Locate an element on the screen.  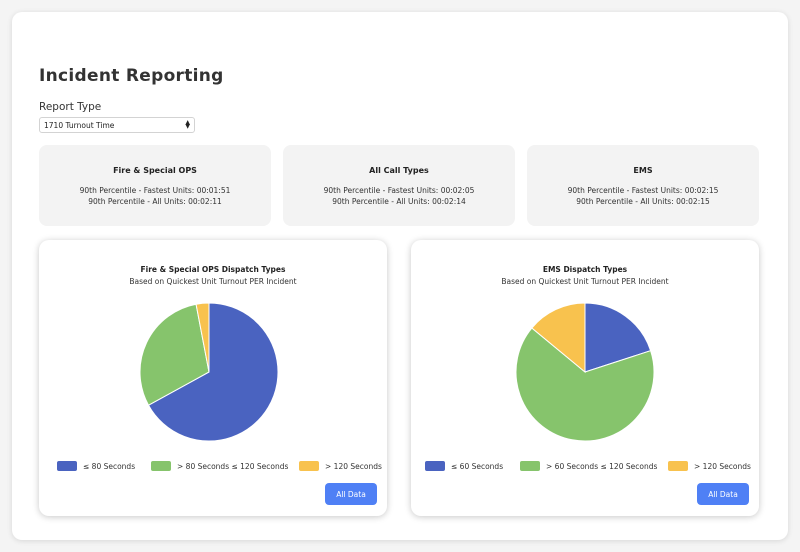
legend-item: ≤ 80 Seconds is located at coordinates (96, 466).